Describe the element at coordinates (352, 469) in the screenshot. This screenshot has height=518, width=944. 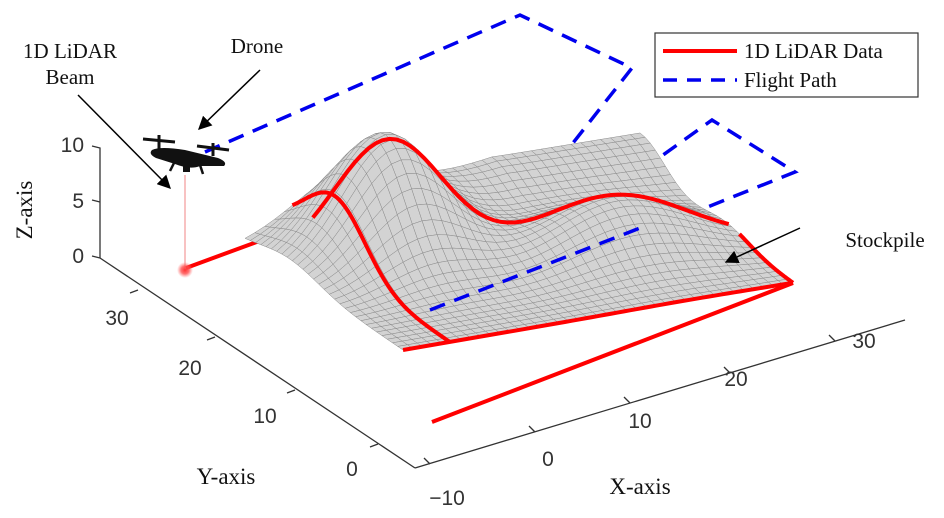
I see `y-tick-label: 0` at that location.